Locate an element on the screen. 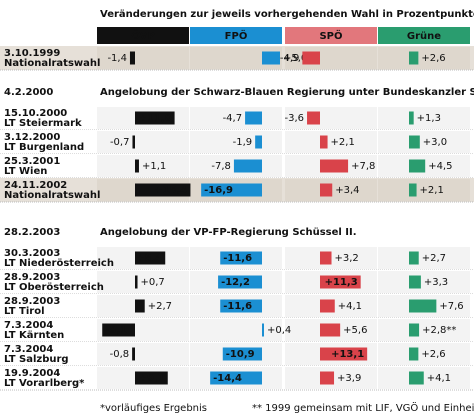 This screenshot has height=420, width=474. row-date: 30.3.2003 is located at coordinates (32, 253).